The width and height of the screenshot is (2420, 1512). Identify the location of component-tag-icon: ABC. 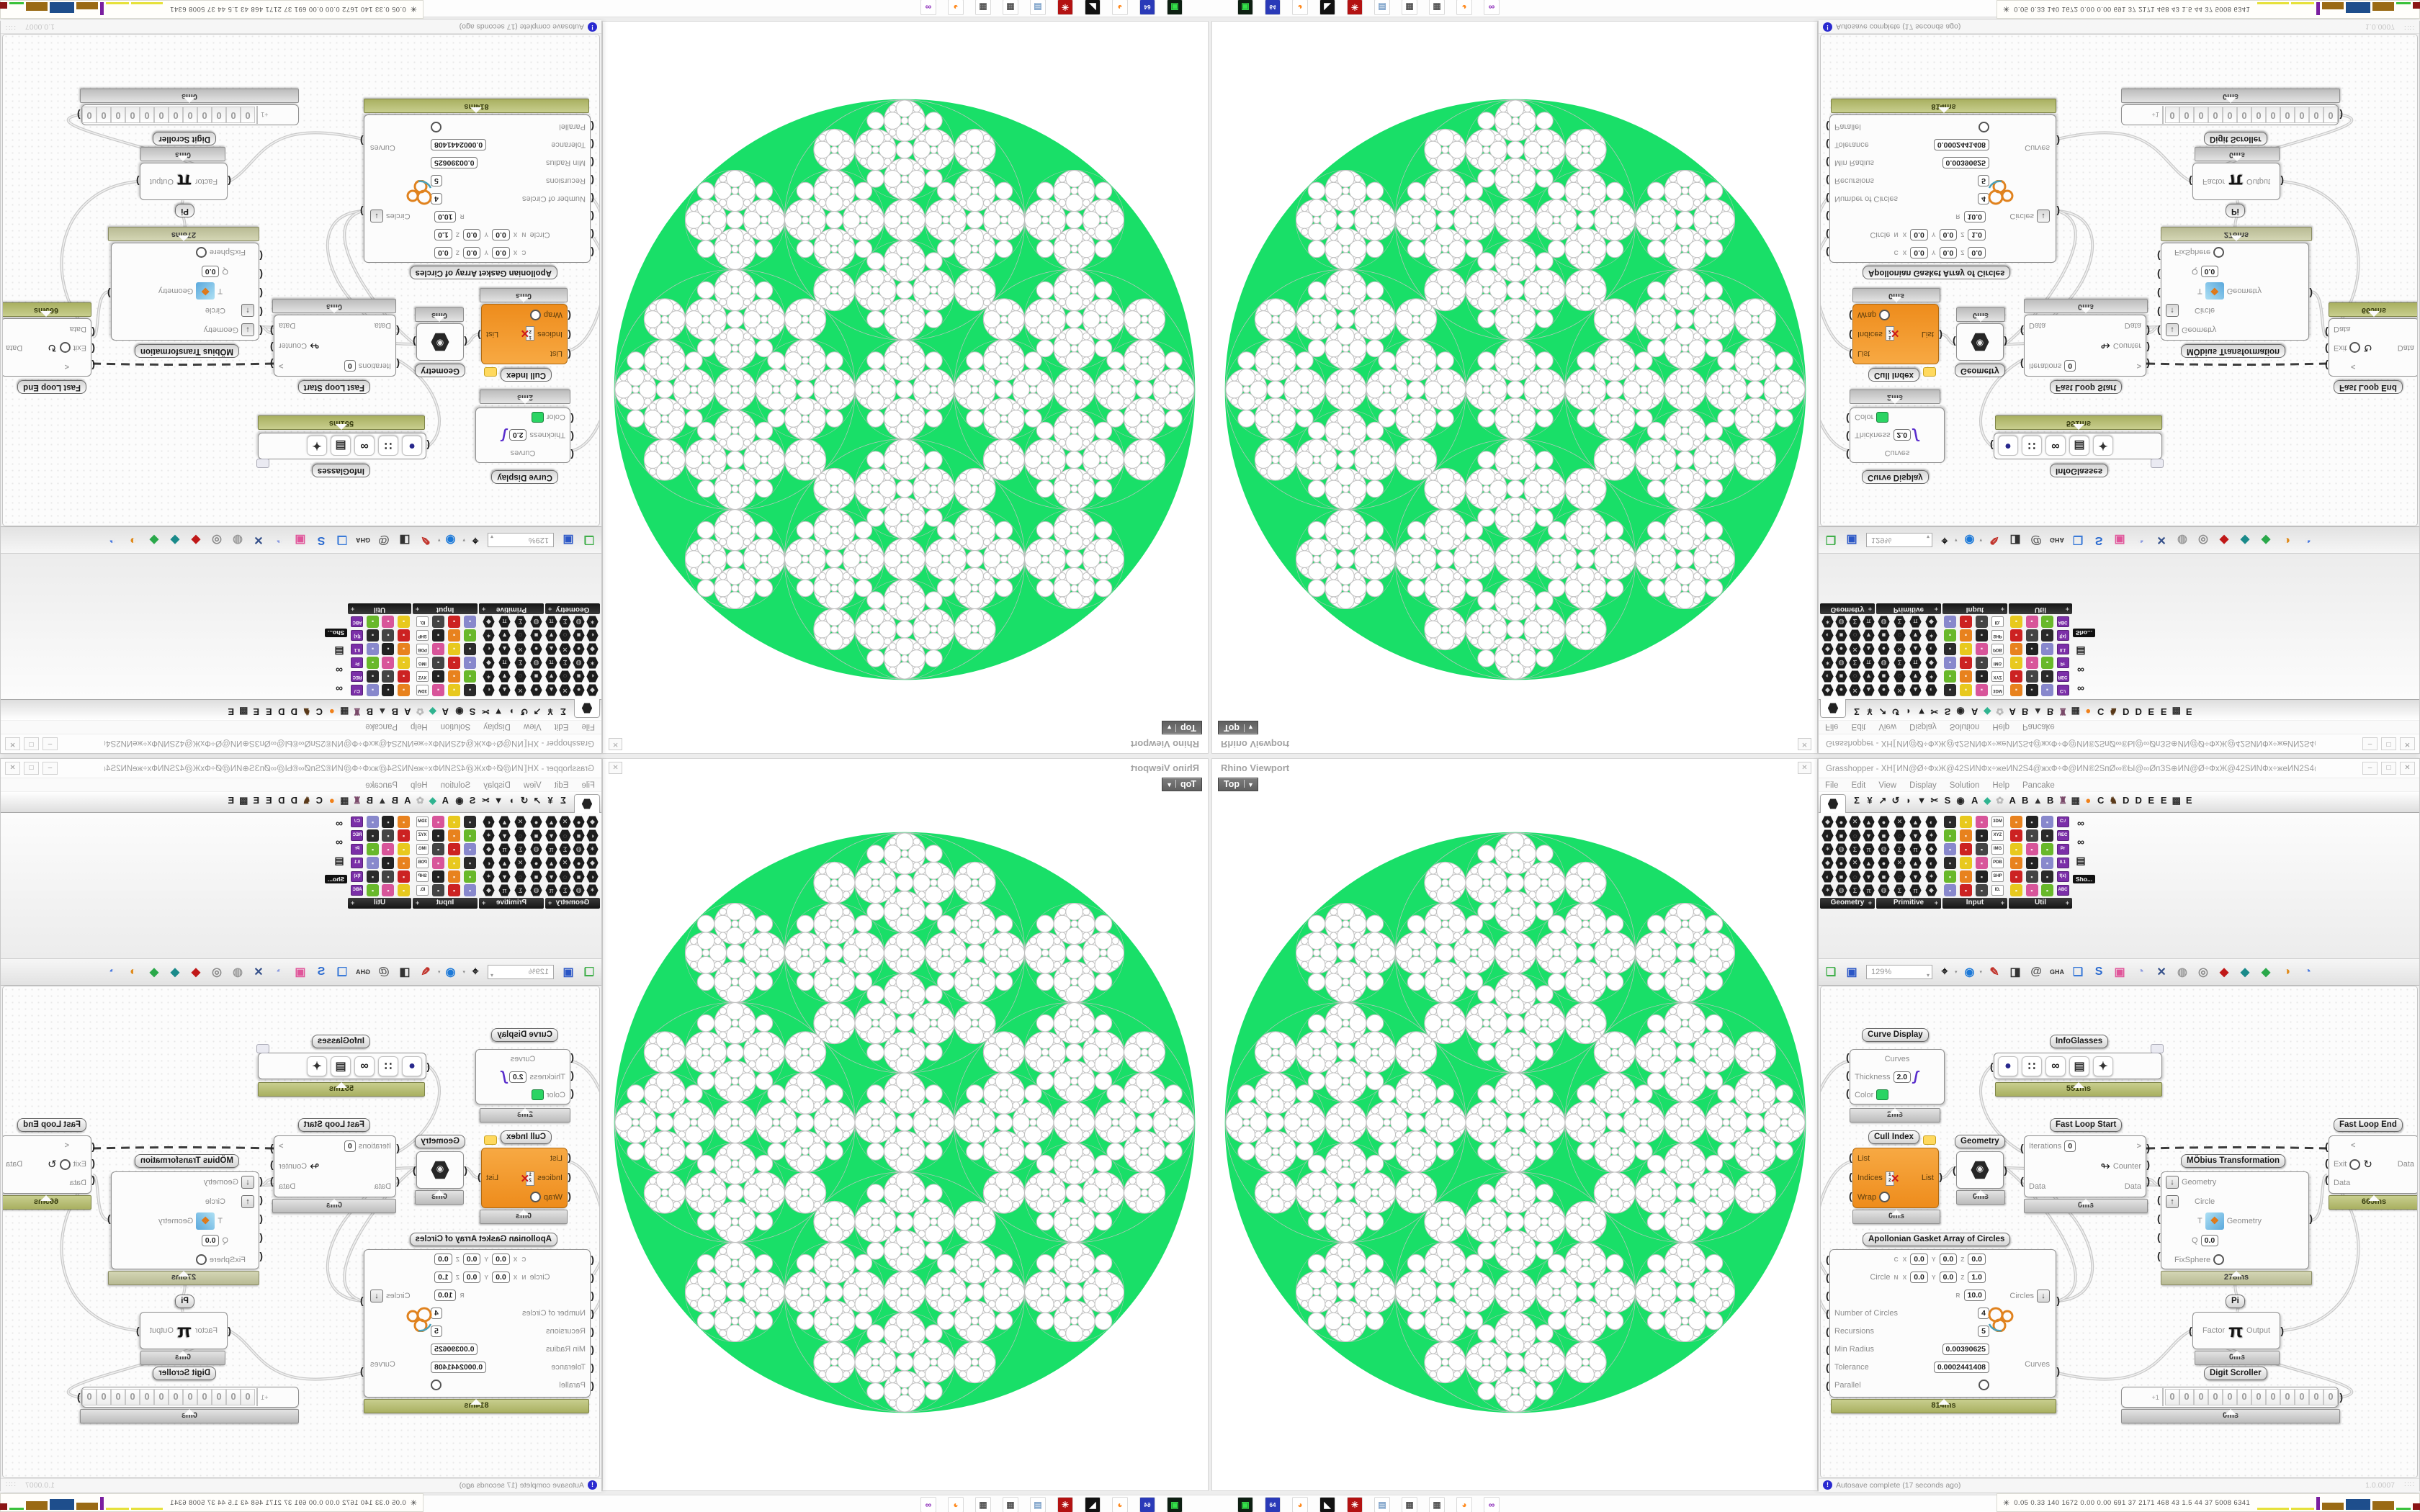
(2062, 621).